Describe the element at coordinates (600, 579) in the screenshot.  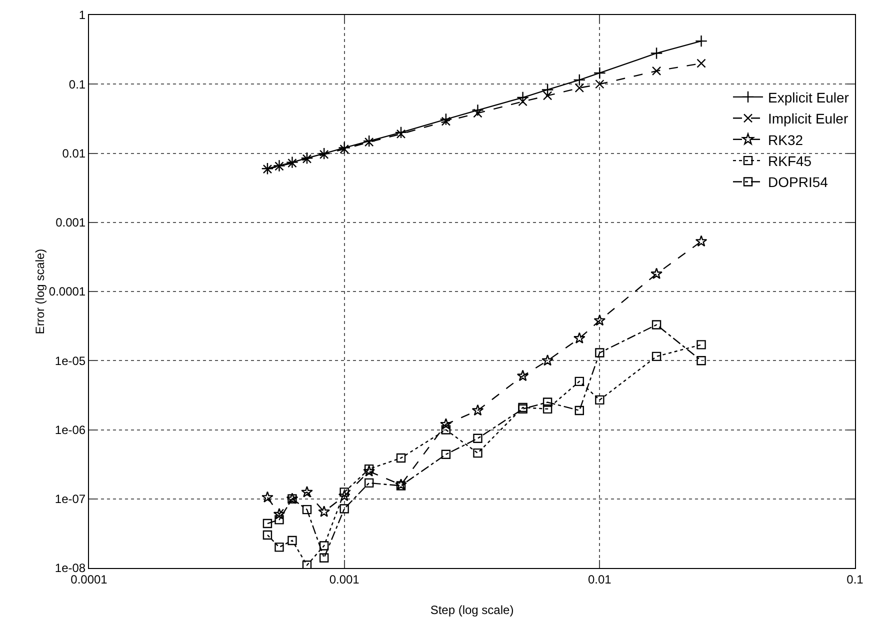
I see `x-tick-label: 0.01` at that location.